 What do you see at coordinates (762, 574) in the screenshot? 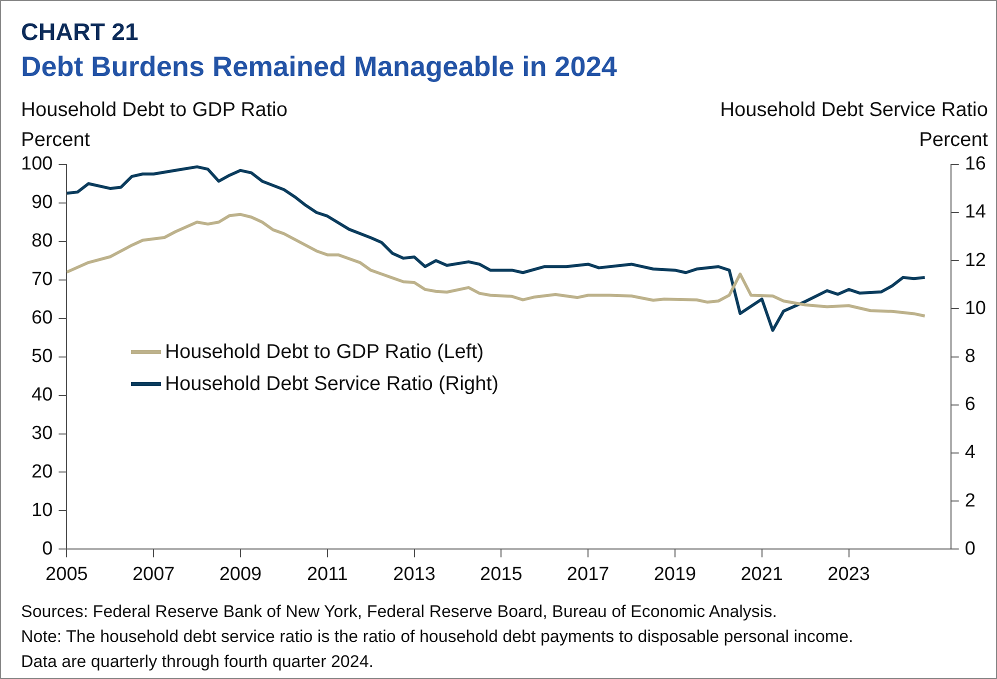
I see `x-tick-label: 2021` at bounding box center [762, 574].